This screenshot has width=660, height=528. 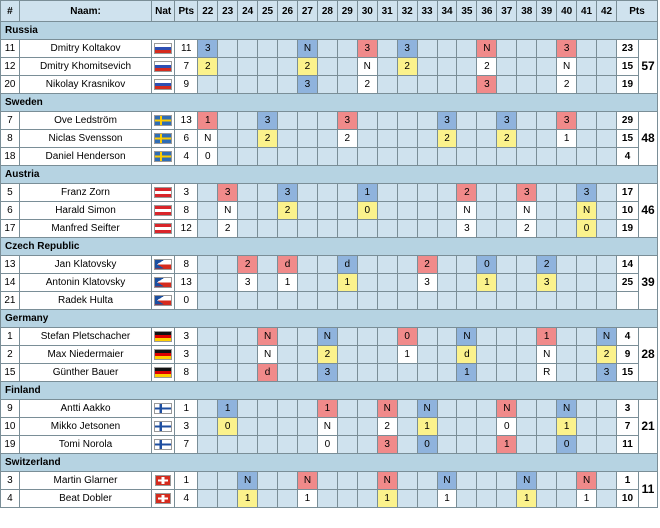 I want to click on team-group-header: Germany, so click(x=329, y=318).